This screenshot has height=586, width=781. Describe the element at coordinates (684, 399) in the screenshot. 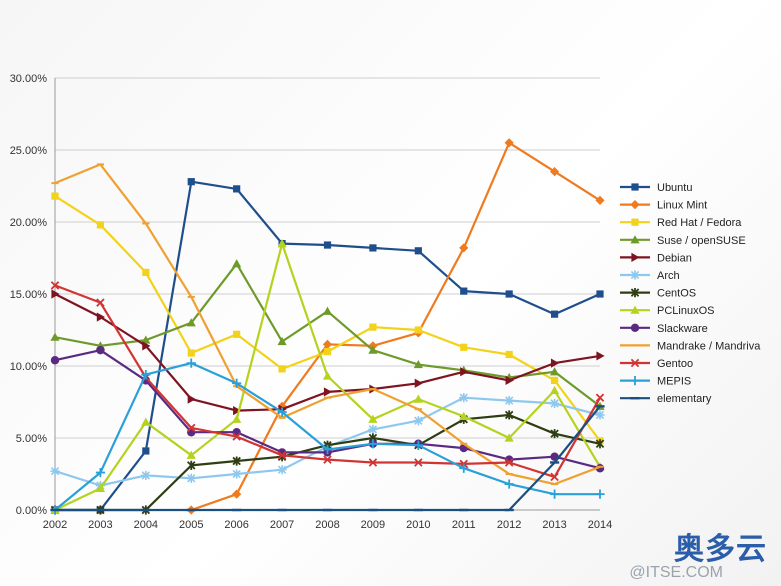

I see `legend-label-elementary: elementary` at that location.